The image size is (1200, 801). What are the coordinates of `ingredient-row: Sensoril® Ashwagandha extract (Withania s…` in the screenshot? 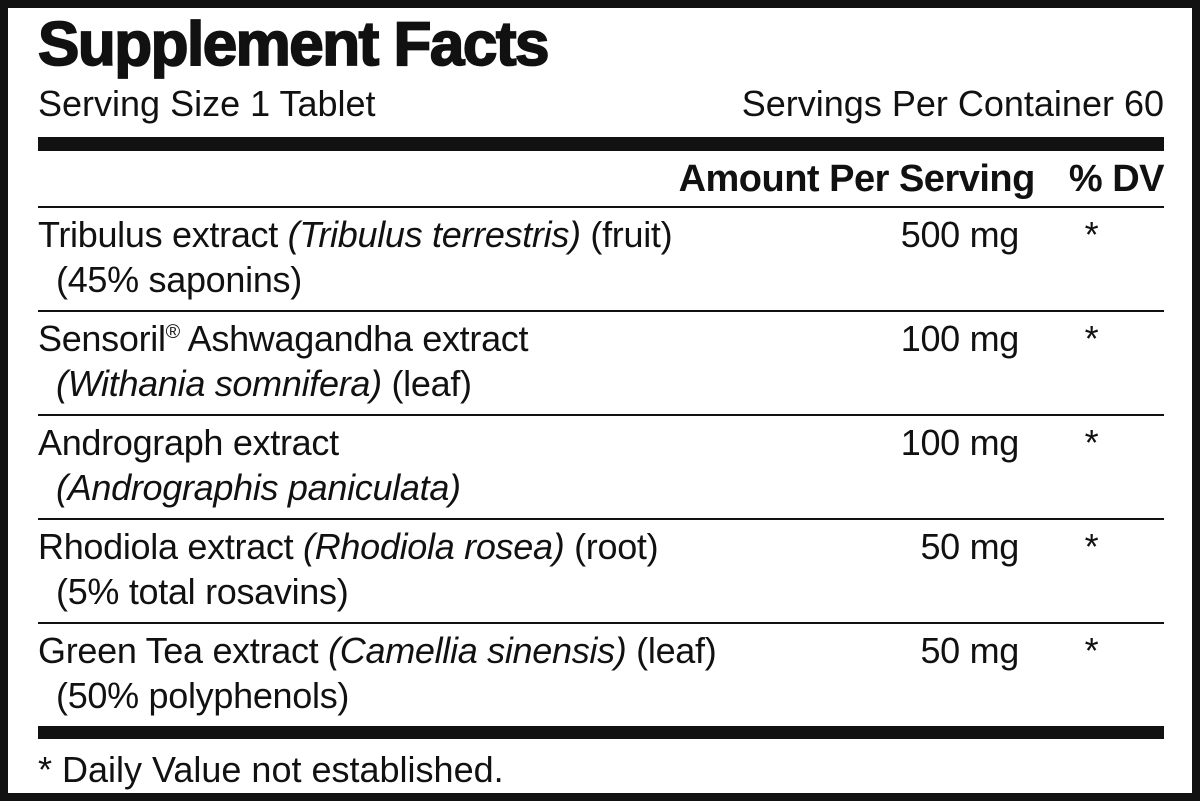 It's located at (601, 362).